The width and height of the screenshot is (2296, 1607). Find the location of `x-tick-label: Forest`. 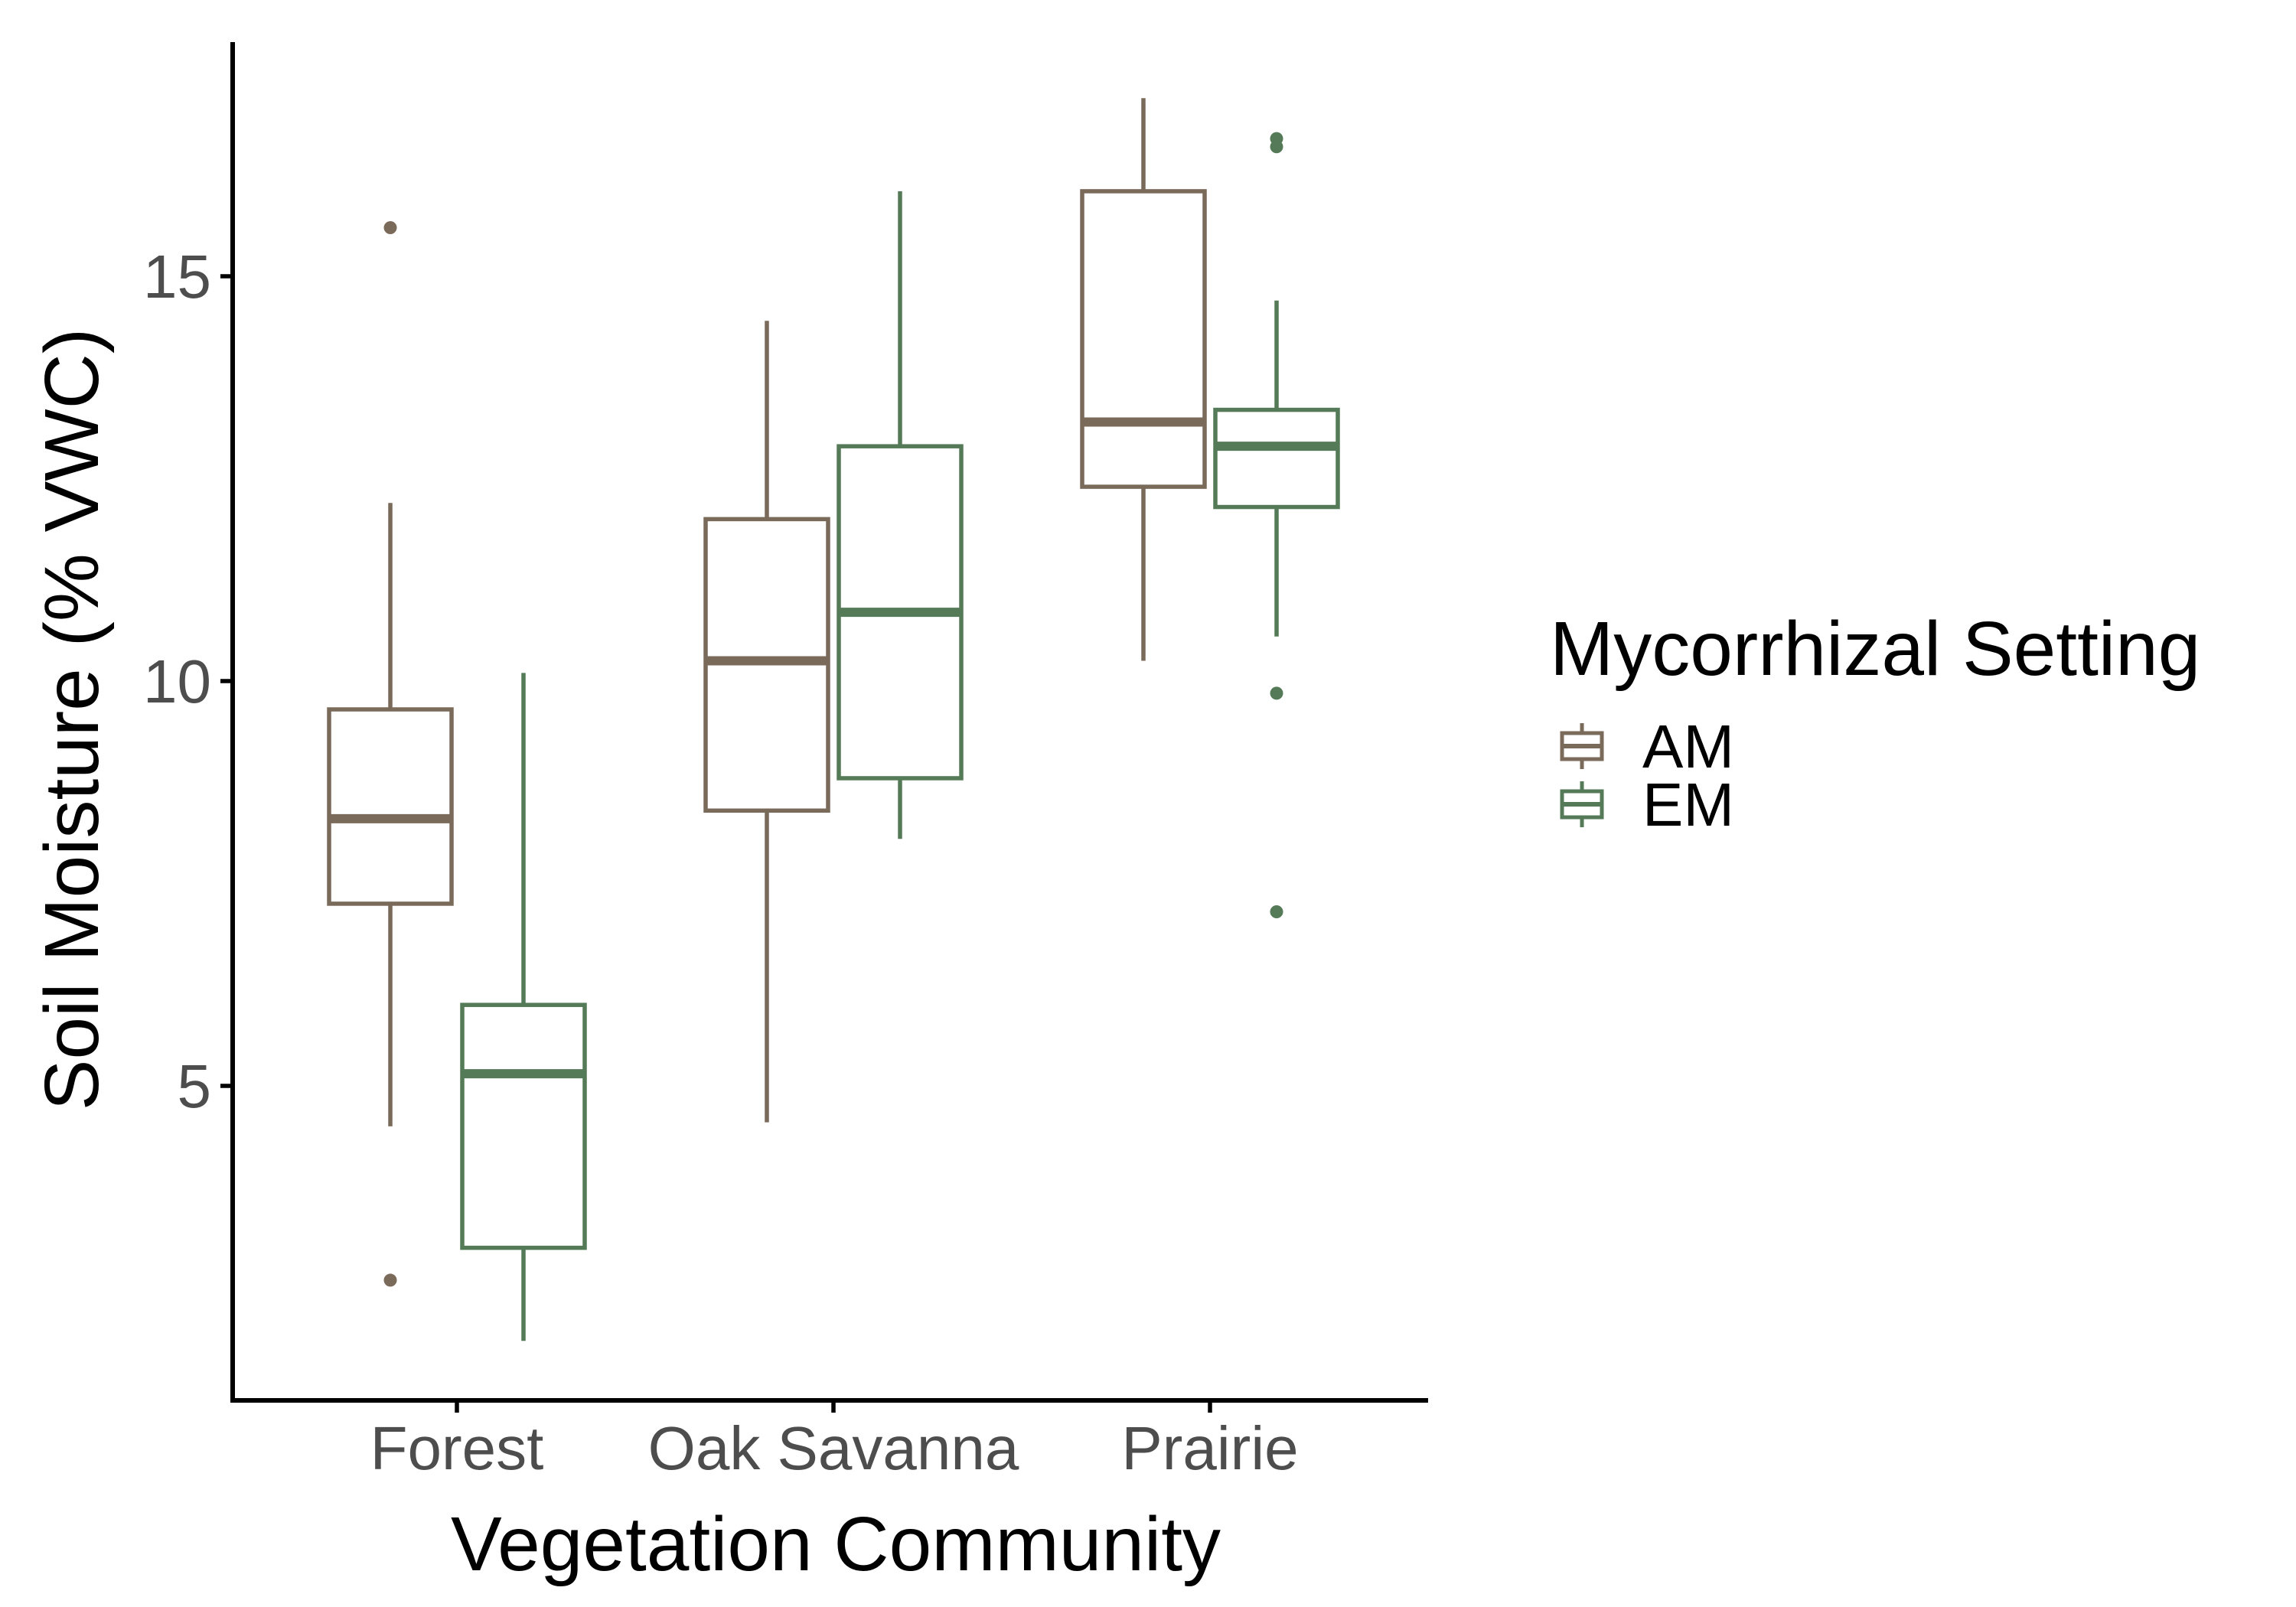

x-tick-label: Forest is located at coordinates (457, 1448).